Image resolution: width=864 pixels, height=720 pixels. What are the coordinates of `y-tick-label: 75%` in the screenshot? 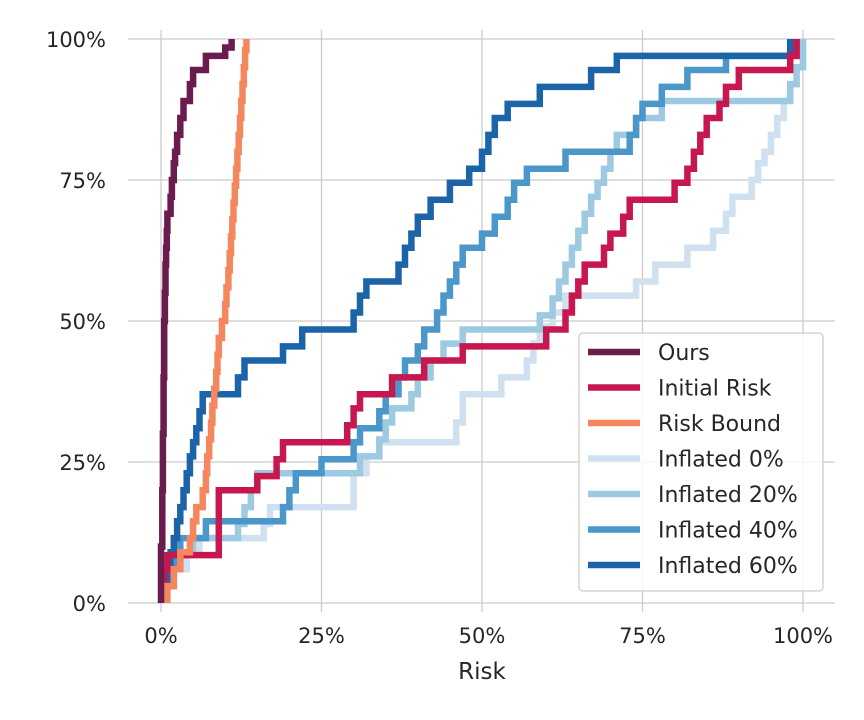 It's located at (82, 181).